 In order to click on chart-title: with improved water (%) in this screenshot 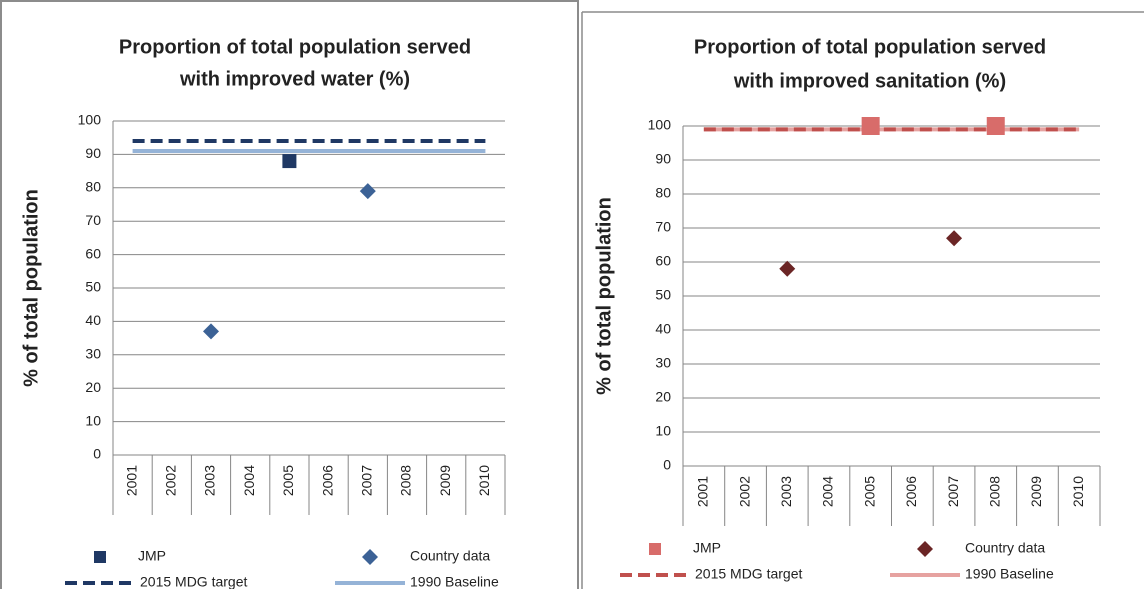, I will do `click(294, 79)`.